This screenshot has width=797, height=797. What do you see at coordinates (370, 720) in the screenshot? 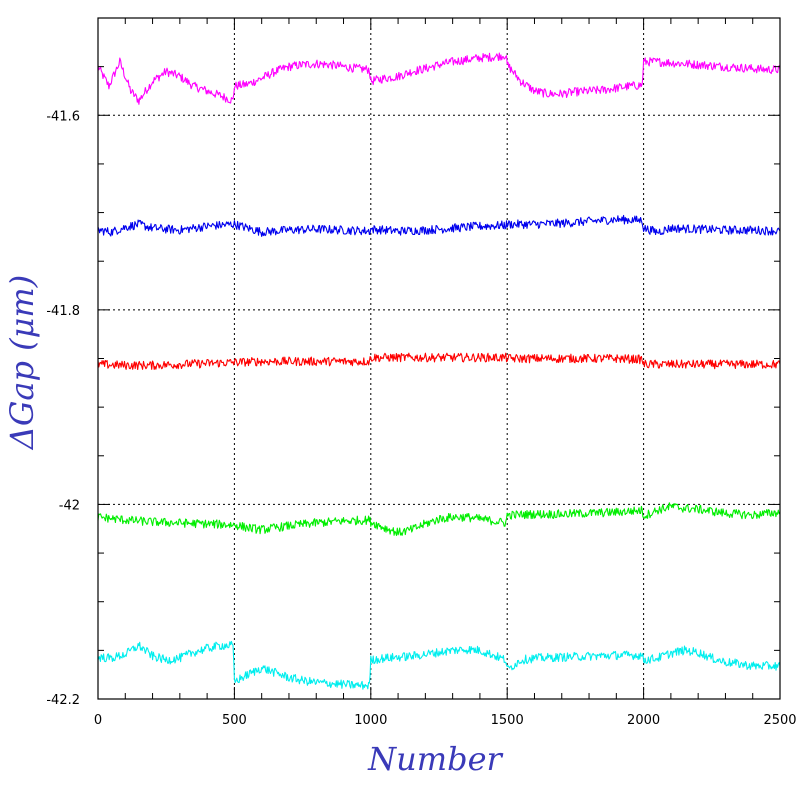
I see `x-tick-label: 1000` at bounding box center [370, 720].